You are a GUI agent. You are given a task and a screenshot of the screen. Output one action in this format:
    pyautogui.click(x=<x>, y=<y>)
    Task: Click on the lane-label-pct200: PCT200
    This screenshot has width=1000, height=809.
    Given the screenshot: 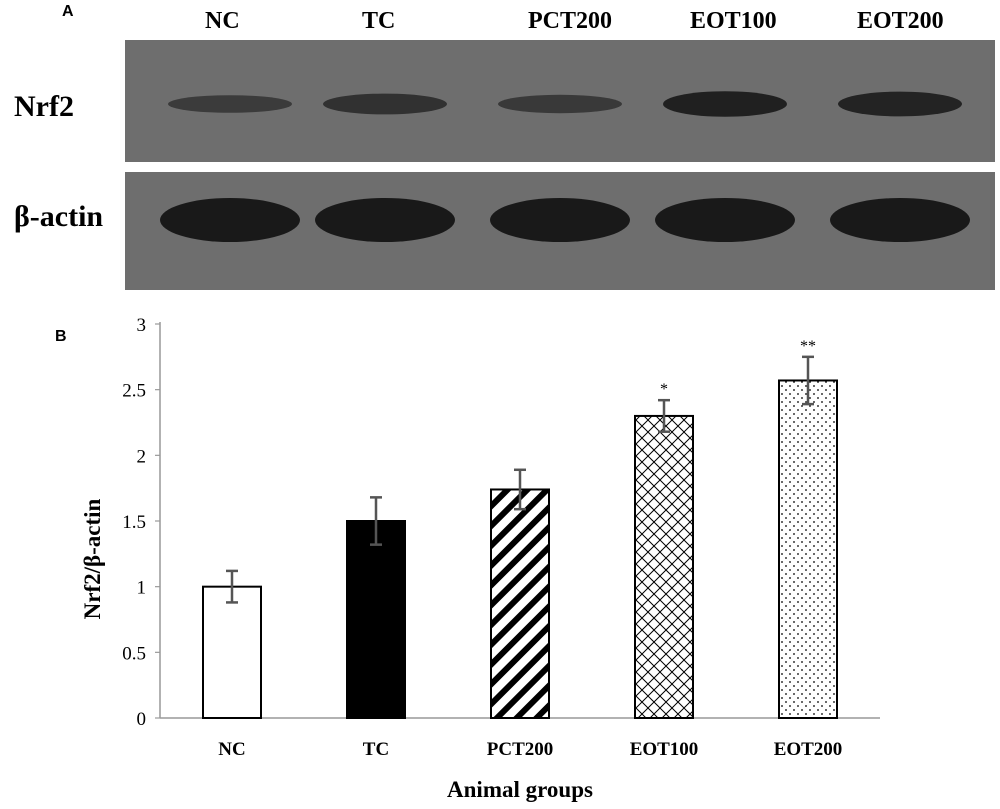 What is the action you would take?
    pyautogui.click(x=570, y=21)
    